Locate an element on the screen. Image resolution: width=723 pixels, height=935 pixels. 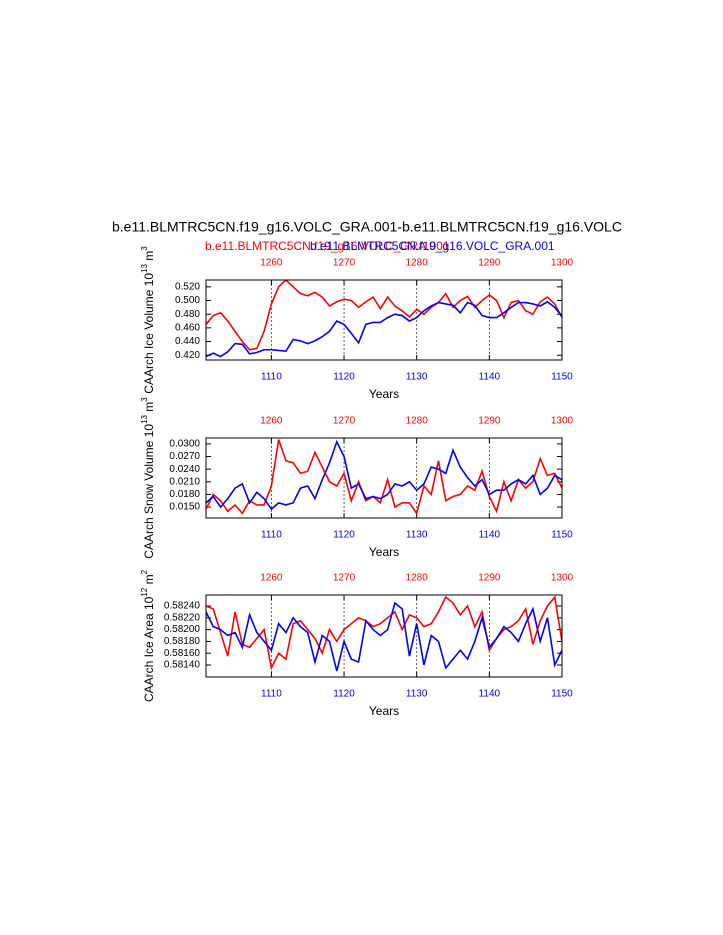
y-tick-label: 0.58220 is located at coordinates (182, 617).